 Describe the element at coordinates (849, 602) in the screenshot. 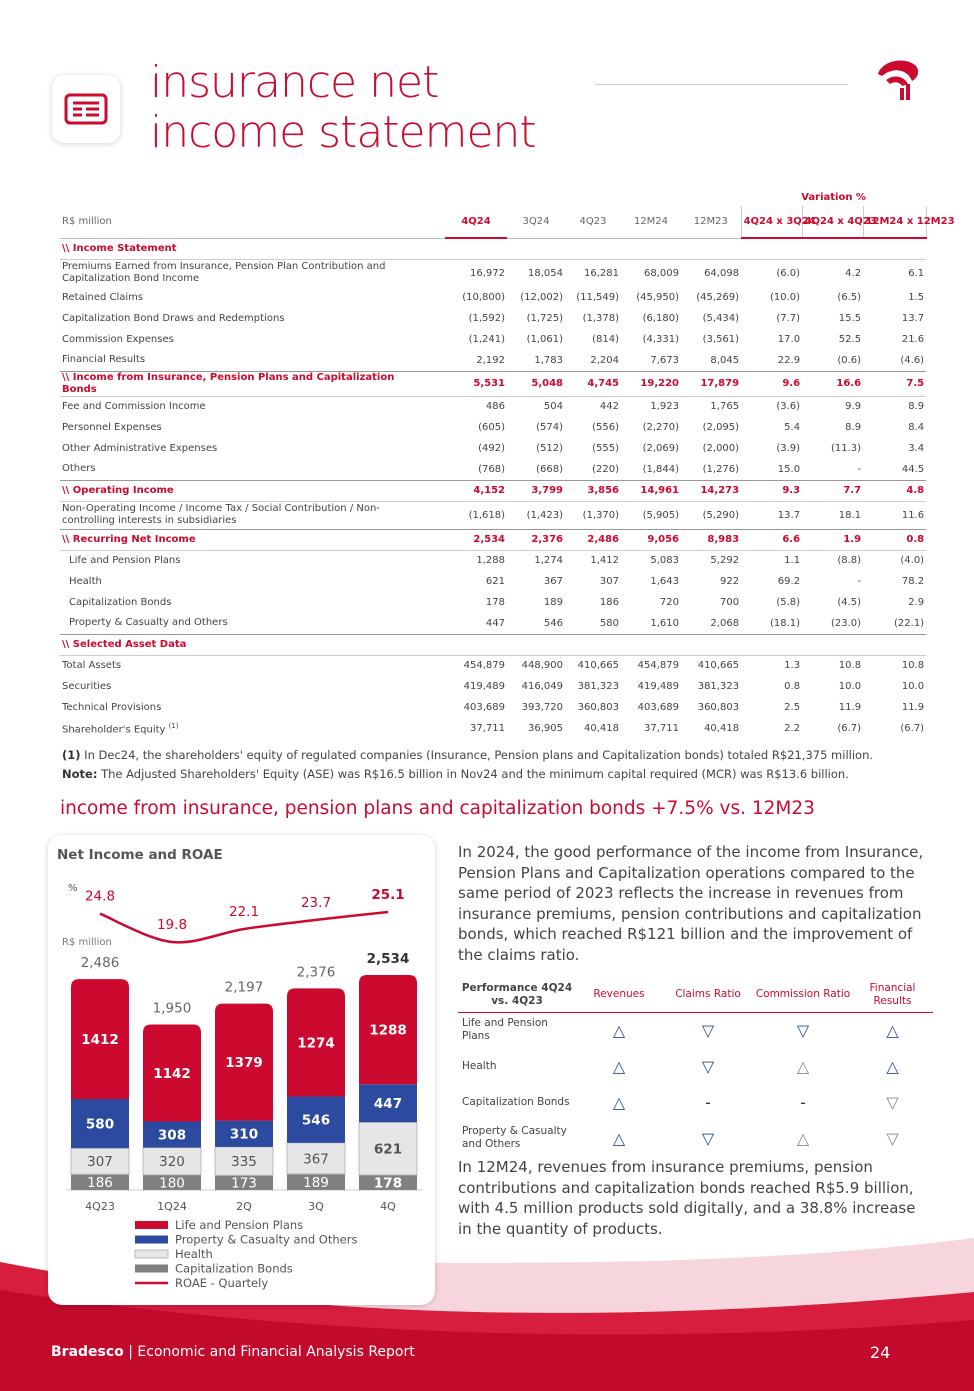

I see `cell: (4.5)` at that location.